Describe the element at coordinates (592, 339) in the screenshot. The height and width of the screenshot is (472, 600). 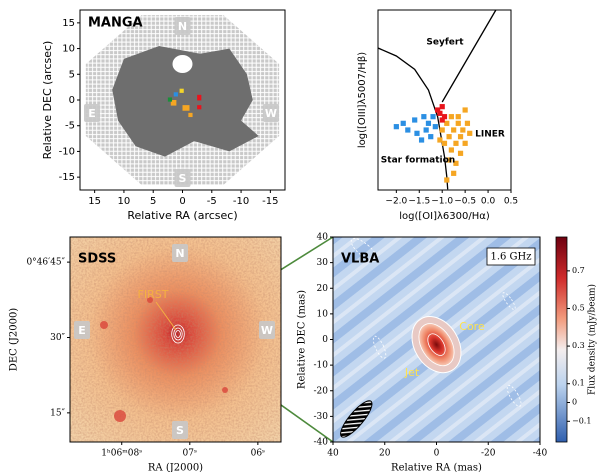
I see `colorbar-label: Flux density (mJy/beam)` at that location.